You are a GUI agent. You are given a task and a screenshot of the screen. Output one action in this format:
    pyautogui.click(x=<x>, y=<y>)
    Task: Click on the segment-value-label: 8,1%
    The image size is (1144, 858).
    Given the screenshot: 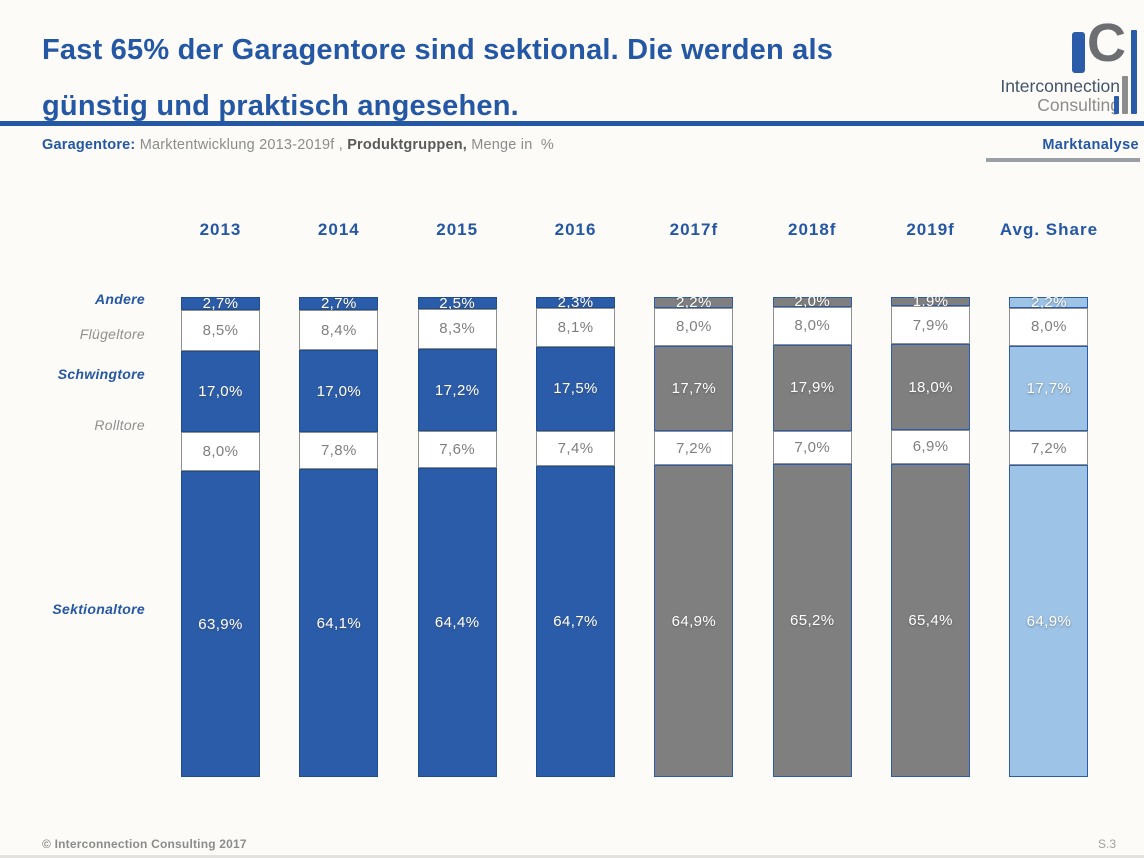 What is the action you would take?
    pyautogui.click(x=575, y=327)
    